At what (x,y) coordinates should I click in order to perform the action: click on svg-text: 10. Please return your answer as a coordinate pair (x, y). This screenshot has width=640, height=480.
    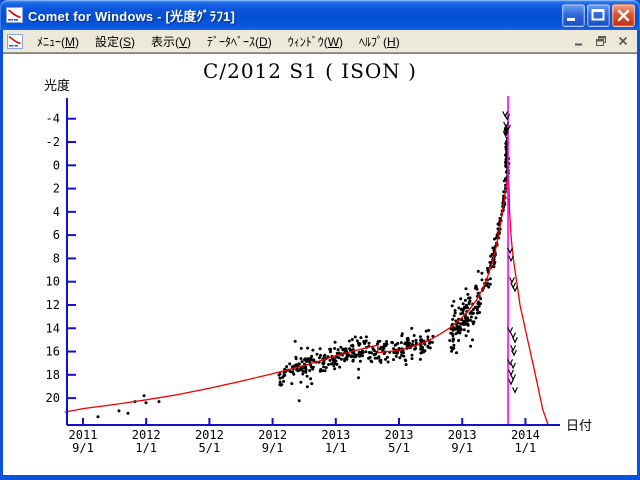
    Looking at the image, I should click on (53, 282).